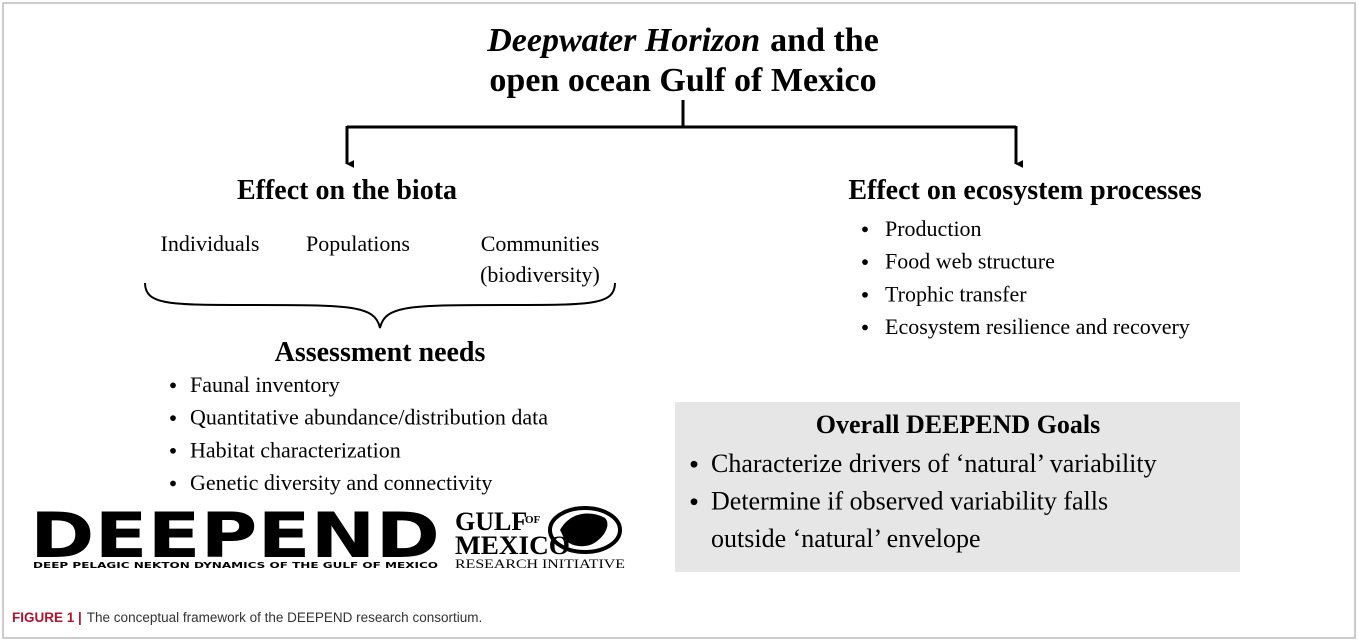 Image resolution: width=1358 pixels, height=641 pixels. I want to click on list-item: Food web structure, so click(970, 261).